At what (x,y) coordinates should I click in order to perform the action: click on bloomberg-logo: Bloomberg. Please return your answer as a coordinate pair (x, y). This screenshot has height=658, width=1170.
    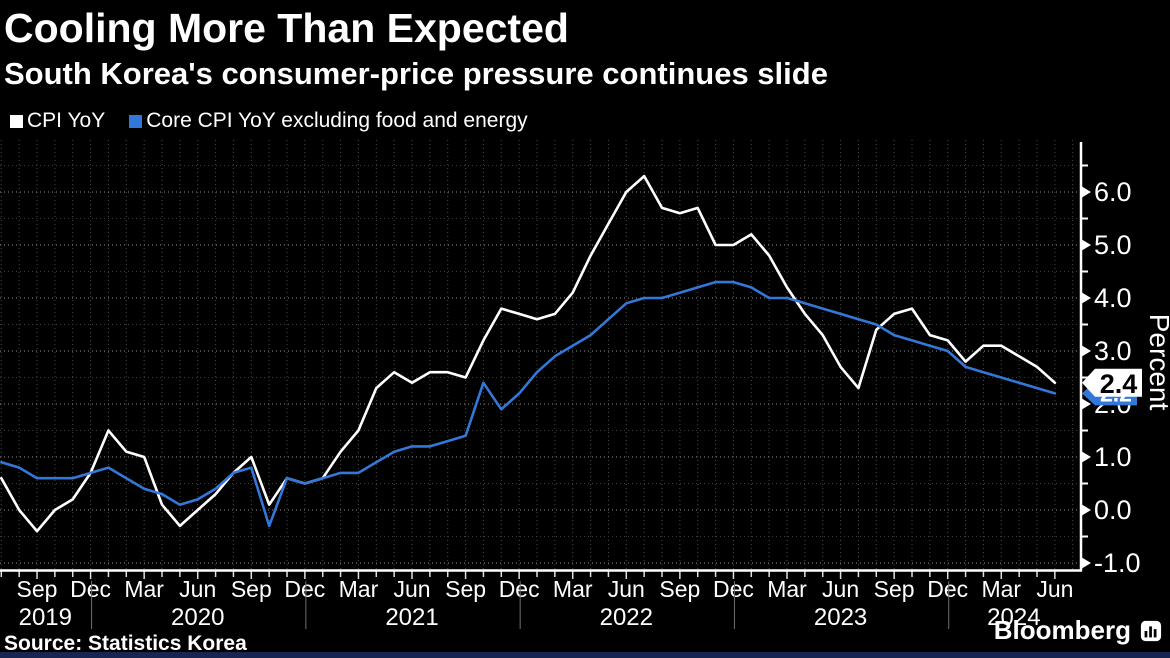
    Looking at the image, I should click on (1078, 630).